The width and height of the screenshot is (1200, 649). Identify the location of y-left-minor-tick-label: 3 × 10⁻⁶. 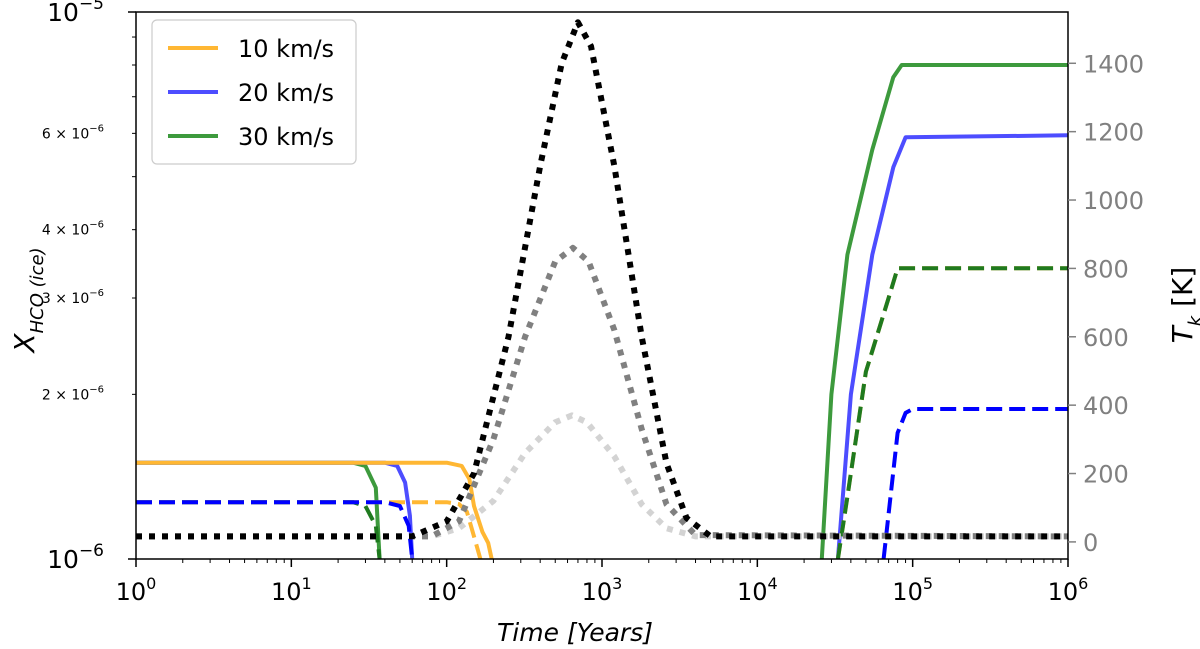
(73, 297).